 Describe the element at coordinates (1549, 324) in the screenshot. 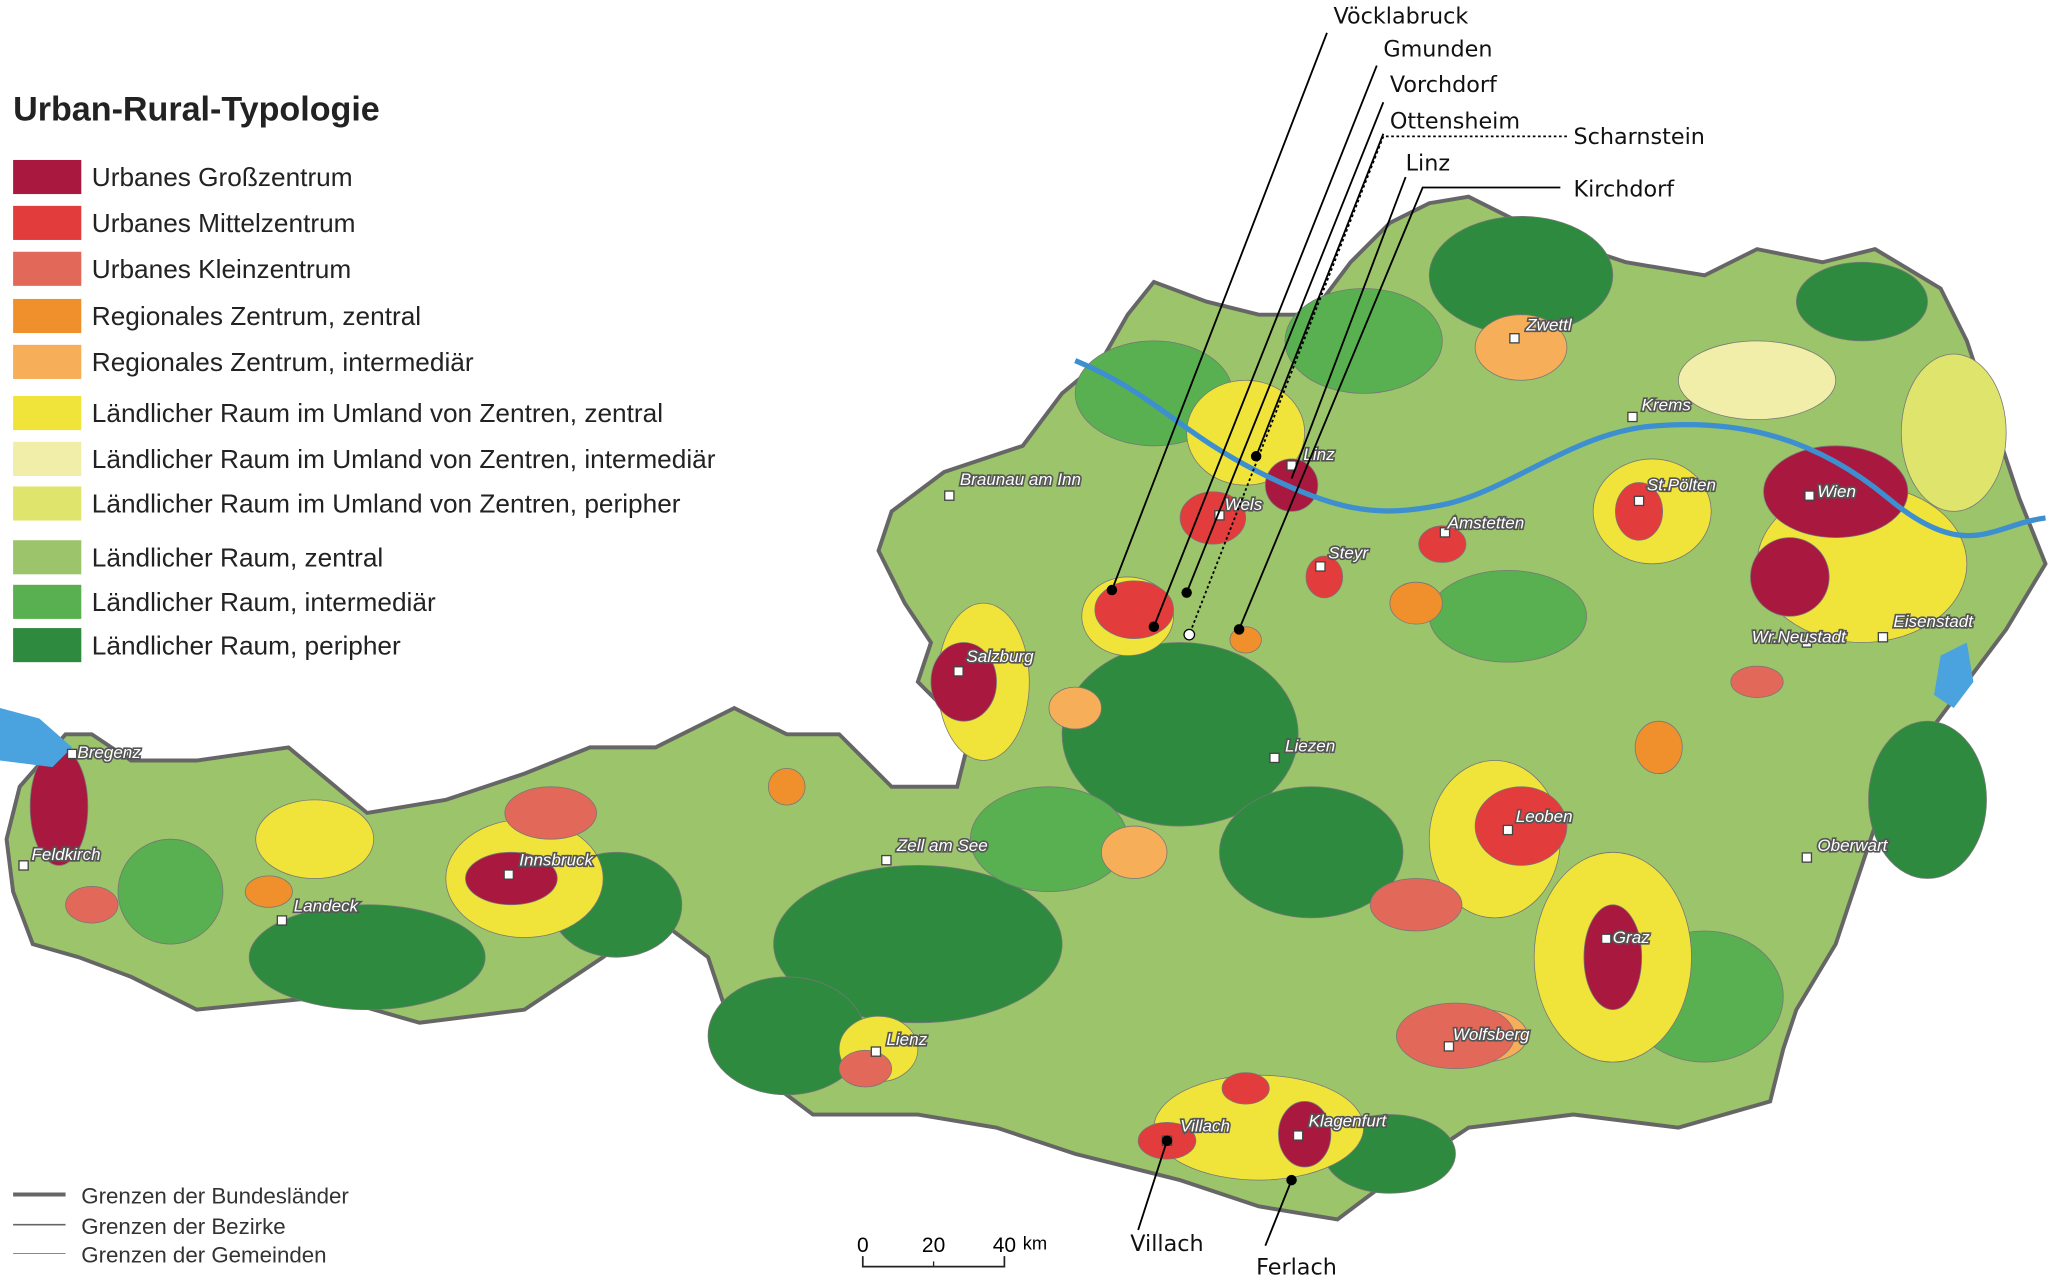

I see `city-label: Zwettl` at that location.